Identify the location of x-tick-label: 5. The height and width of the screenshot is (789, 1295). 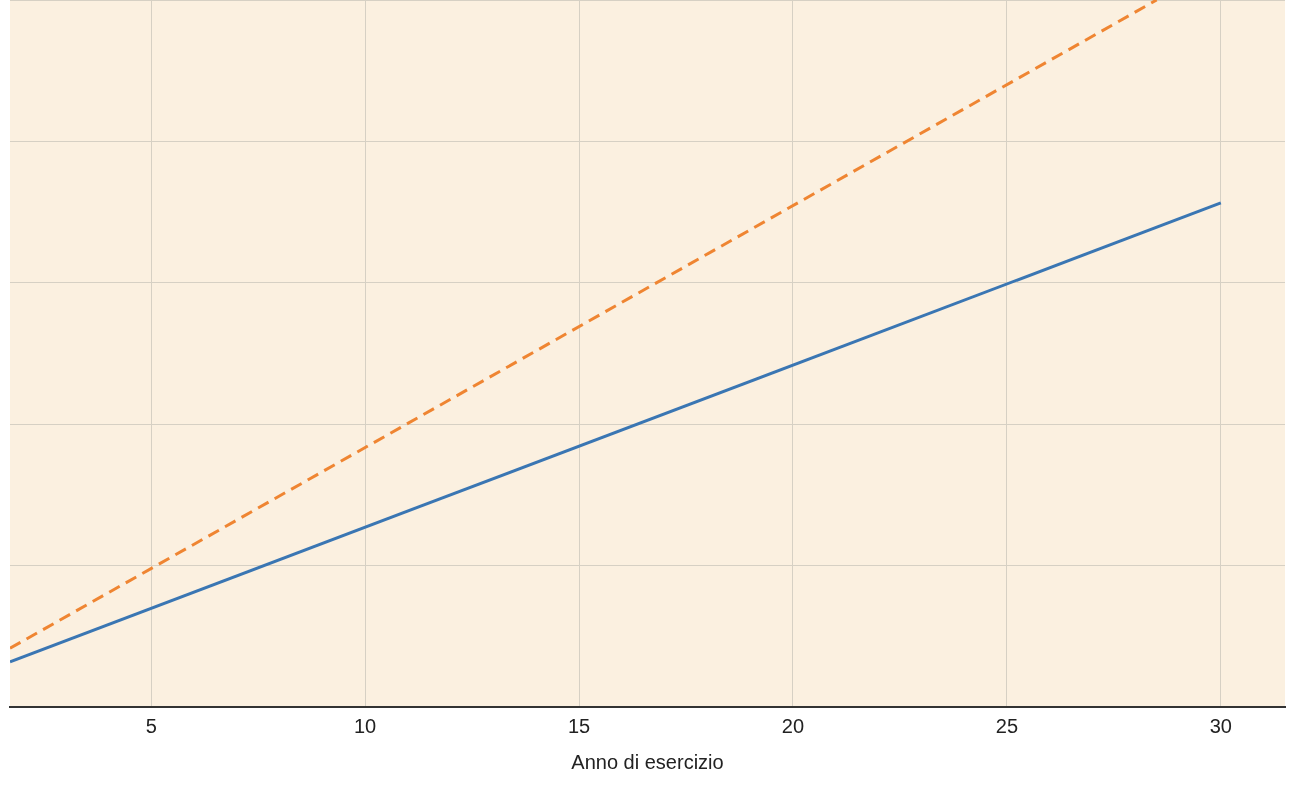
(151, 725).